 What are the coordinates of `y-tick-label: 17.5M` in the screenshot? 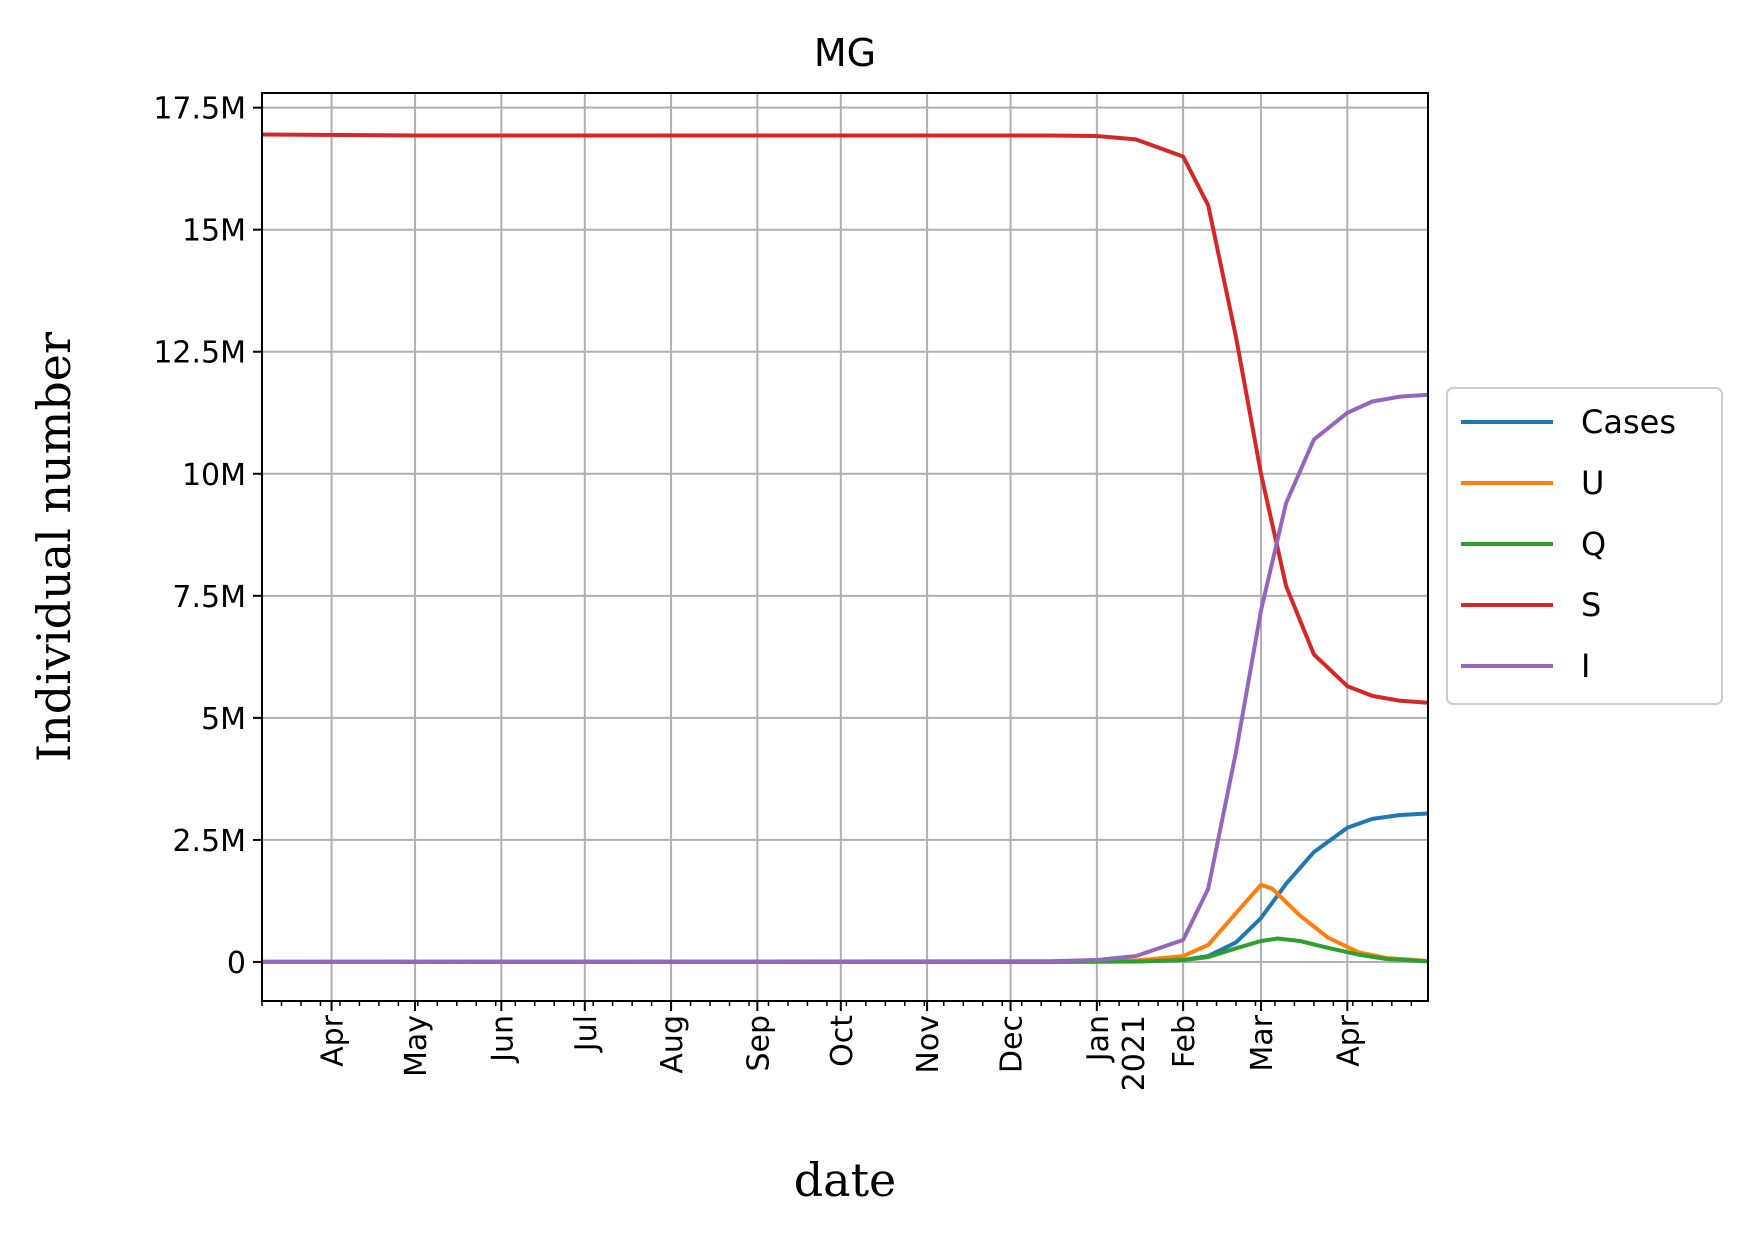 It's located at (199, 109).